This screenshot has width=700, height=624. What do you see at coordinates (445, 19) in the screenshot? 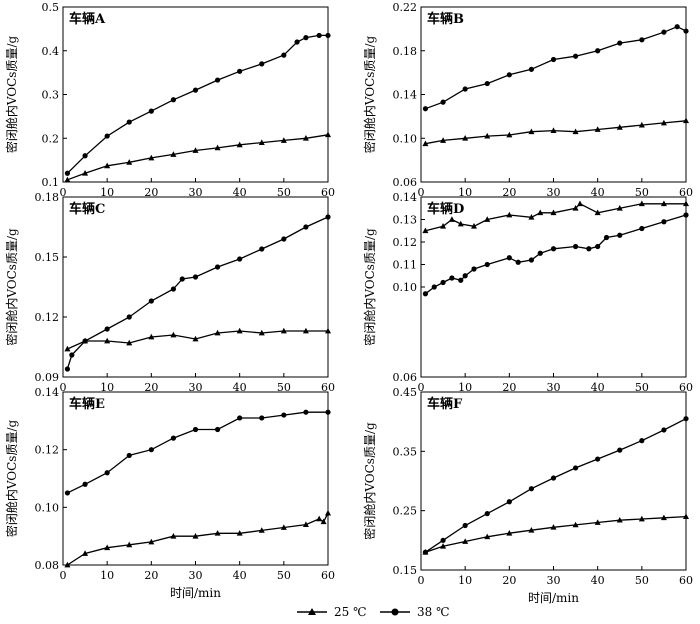
I see `panel-title: 车辆B` at bounding box center [445, 19].